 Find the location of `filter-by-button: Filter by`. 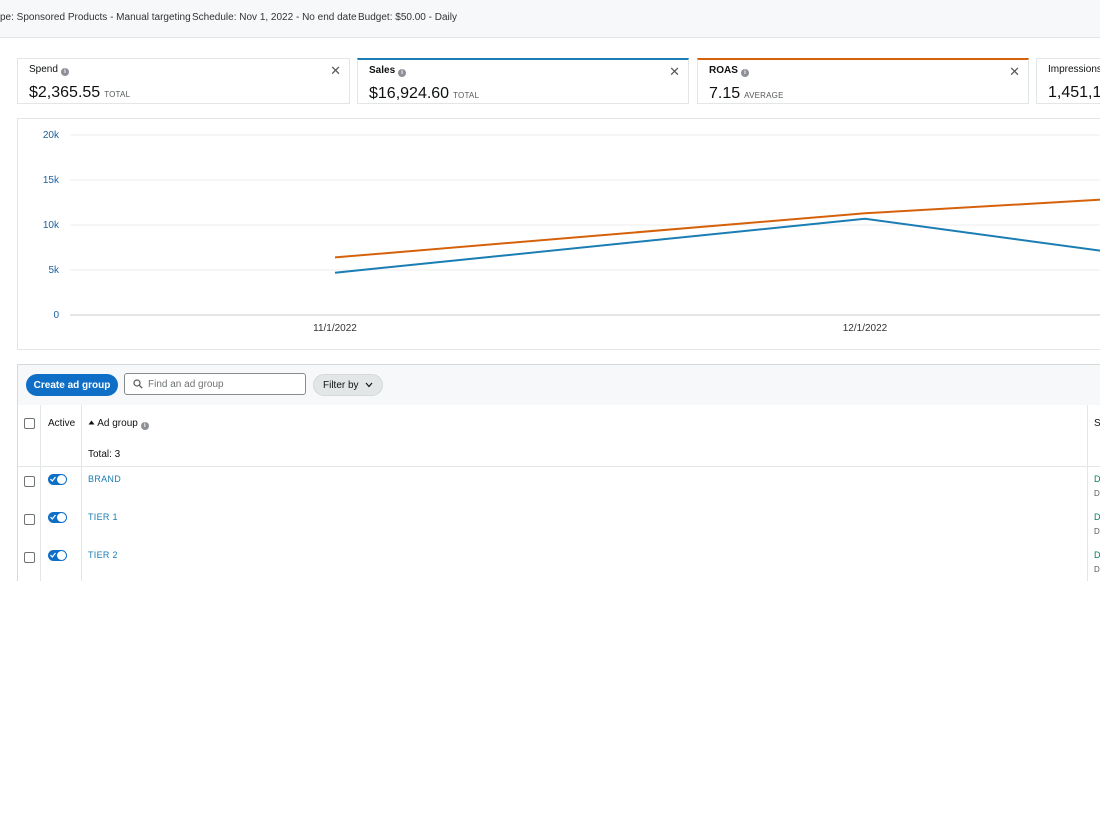

filter-by-button: Filter by is located at coordinates (348, 385).